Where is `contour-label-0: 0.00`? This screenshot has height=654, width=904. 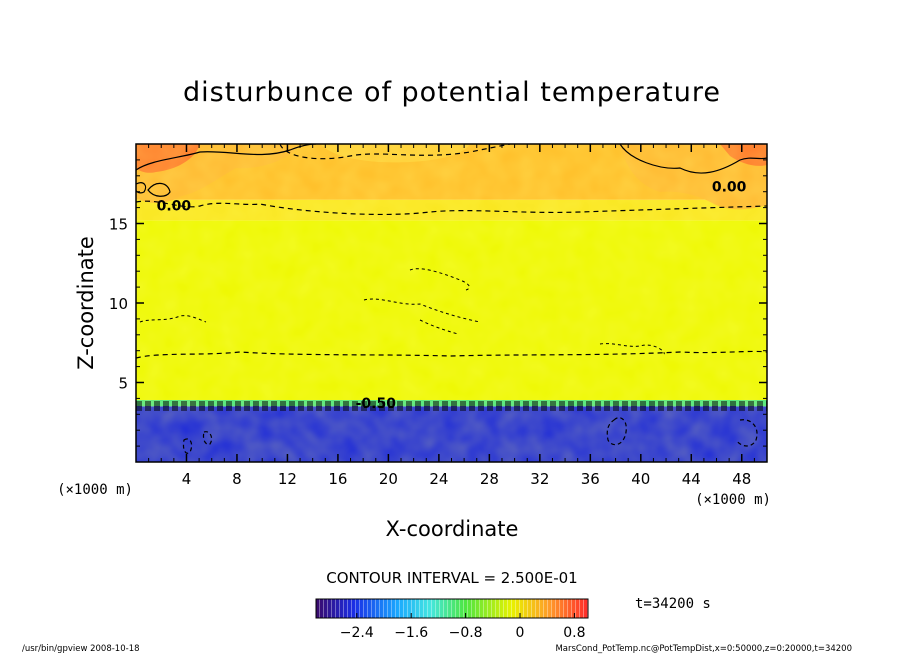
contour-label-0: 0.00 is located at coordinates (174, 207).